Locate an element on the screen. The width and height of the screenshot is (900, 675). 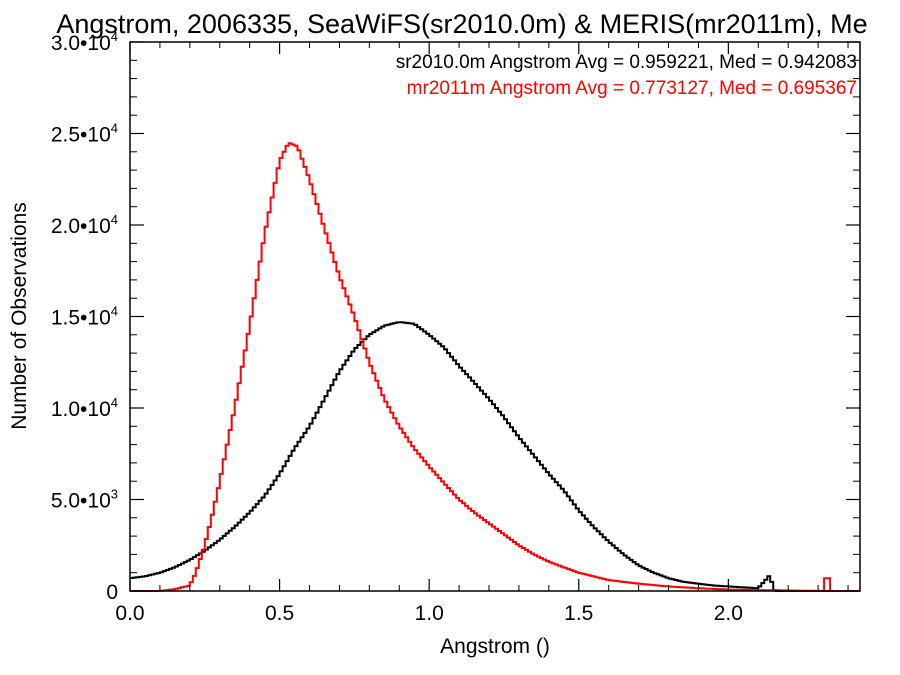
y-tick-label: 3.0•104 is located at coordinates (84, 42).